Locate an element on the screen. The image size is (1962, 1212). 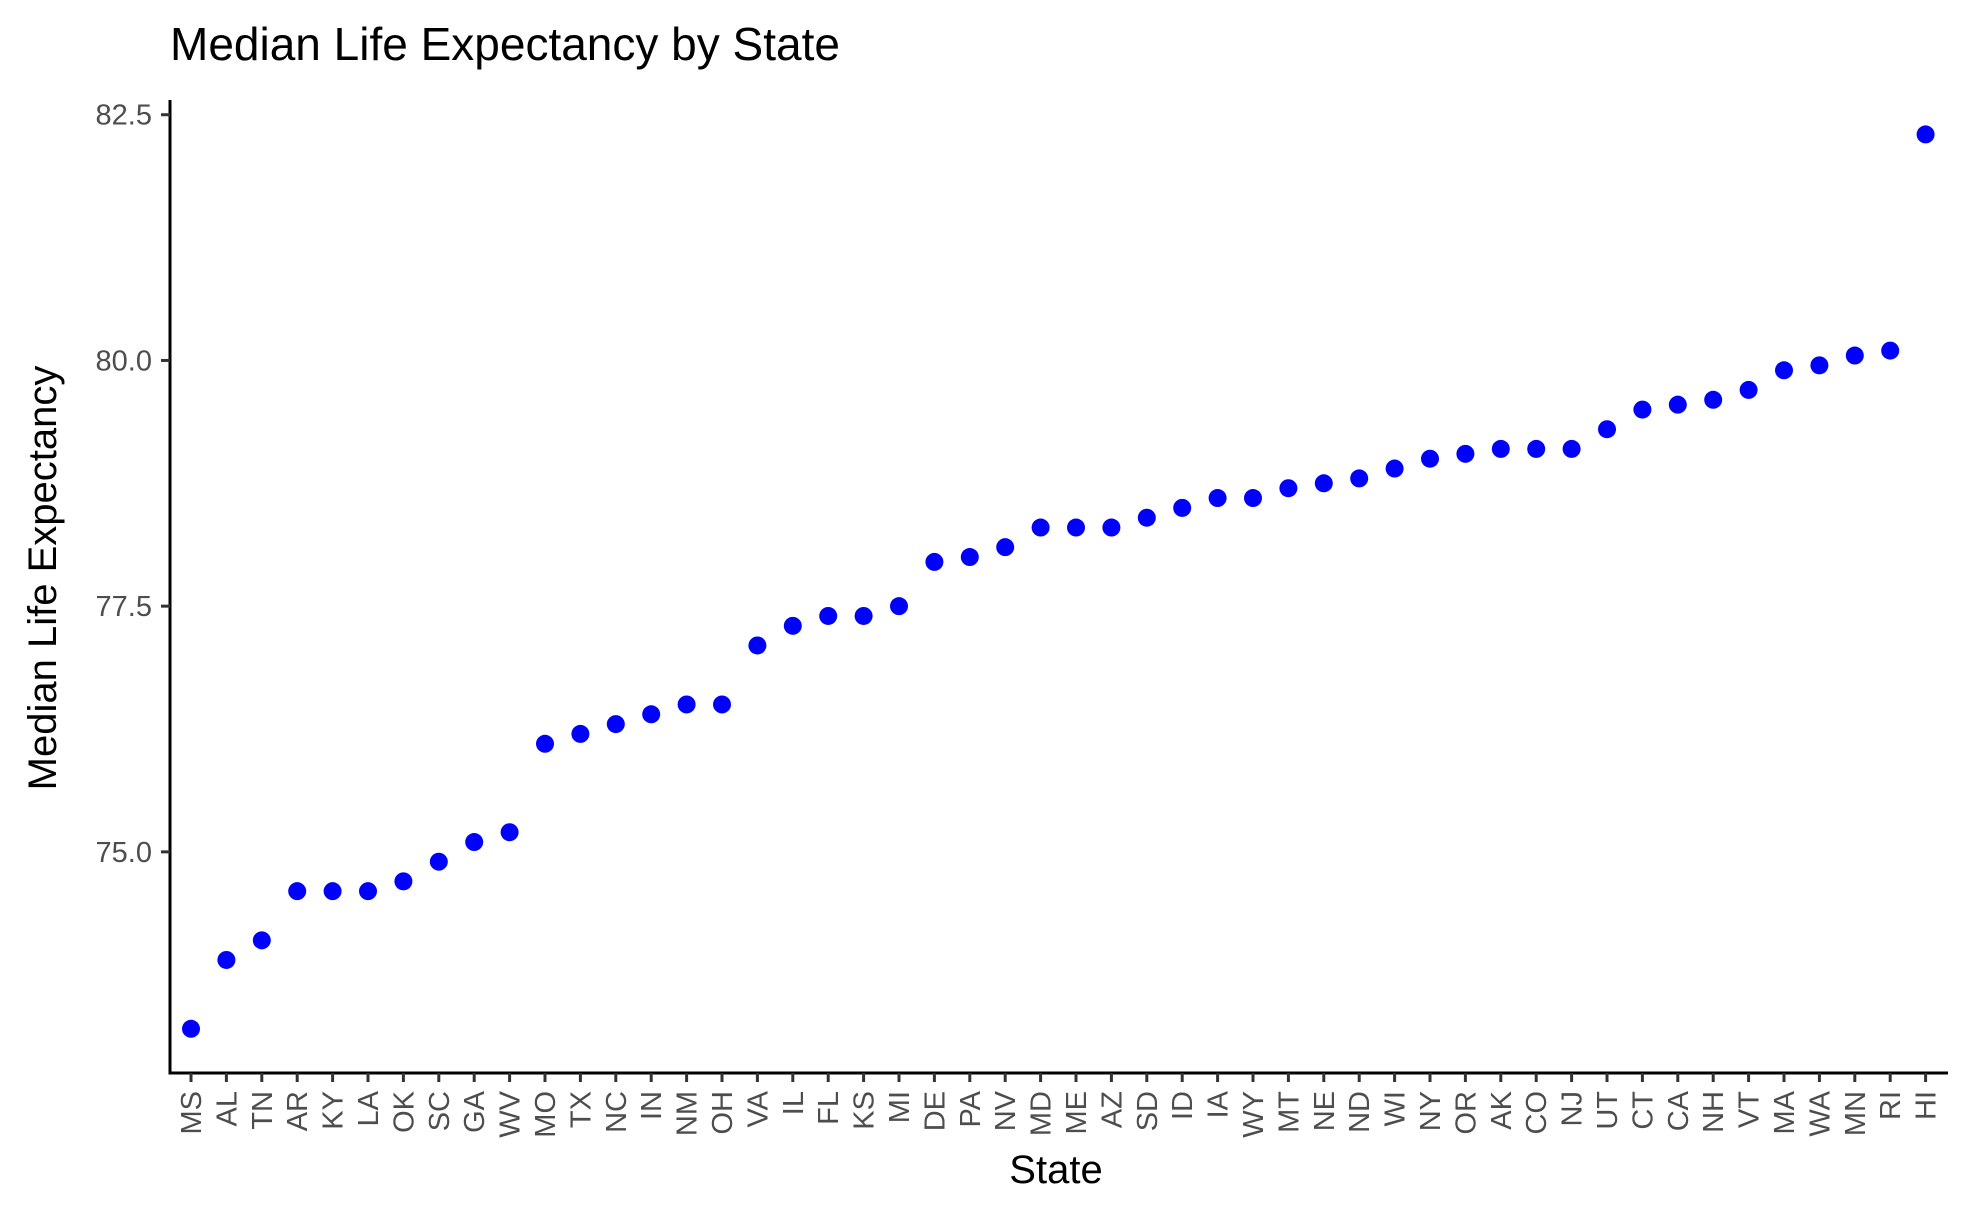
x-tick-label: DE is located at coordinates (935, 1111).